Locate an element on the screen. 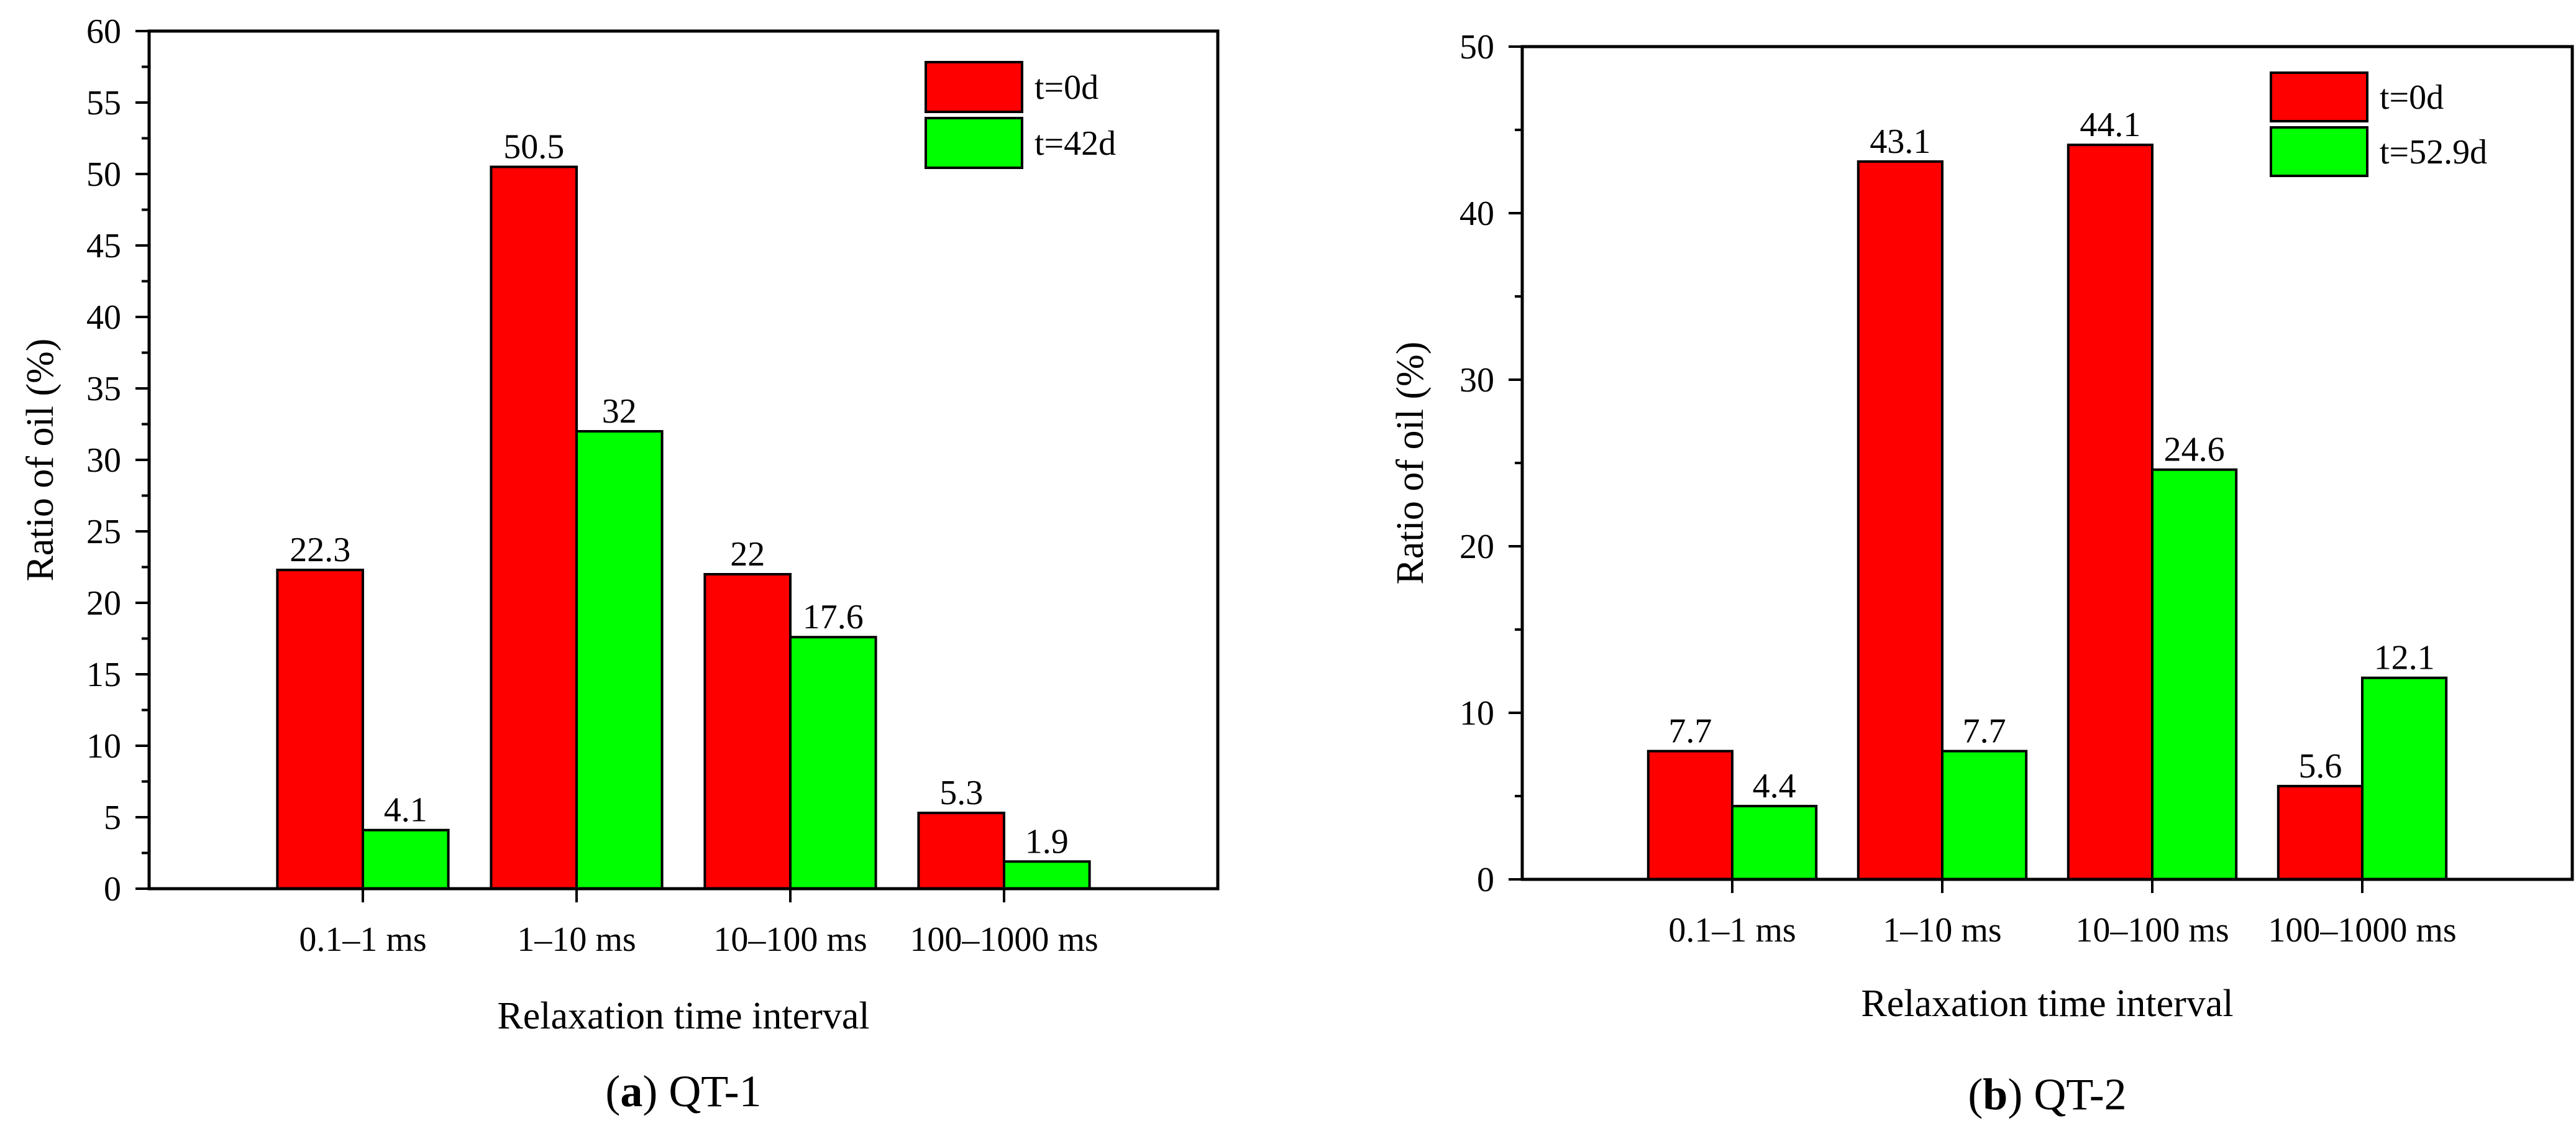 Image resolution: width=2576 pixels, height=1141 pixels. y-tick-label-b-1: 0 is located at coordinates (1485, 880).